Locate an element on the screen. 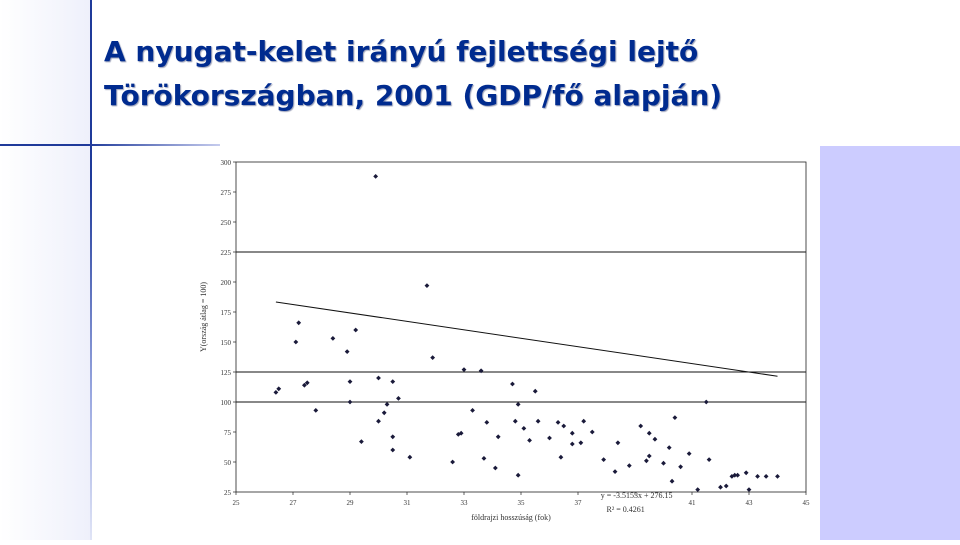 The width and height of the screenshot is (960, 545). vertical-accent-fade is located at coordinates (91, 360).